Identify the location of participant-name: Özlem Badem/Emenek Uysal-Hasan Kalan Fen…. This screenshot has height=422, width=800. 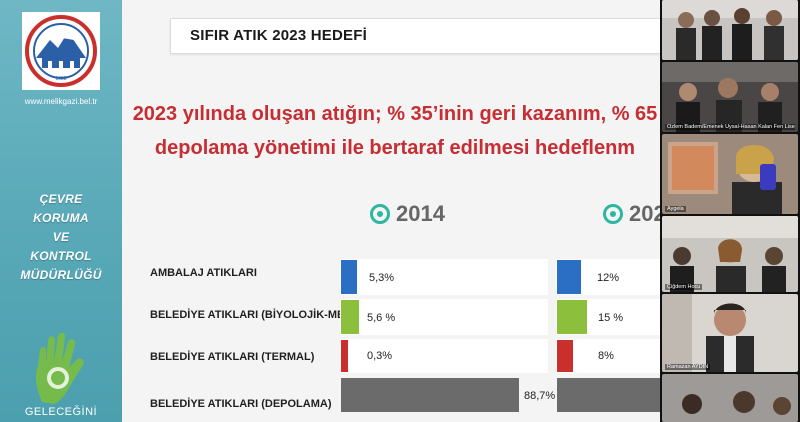
(730, 127).